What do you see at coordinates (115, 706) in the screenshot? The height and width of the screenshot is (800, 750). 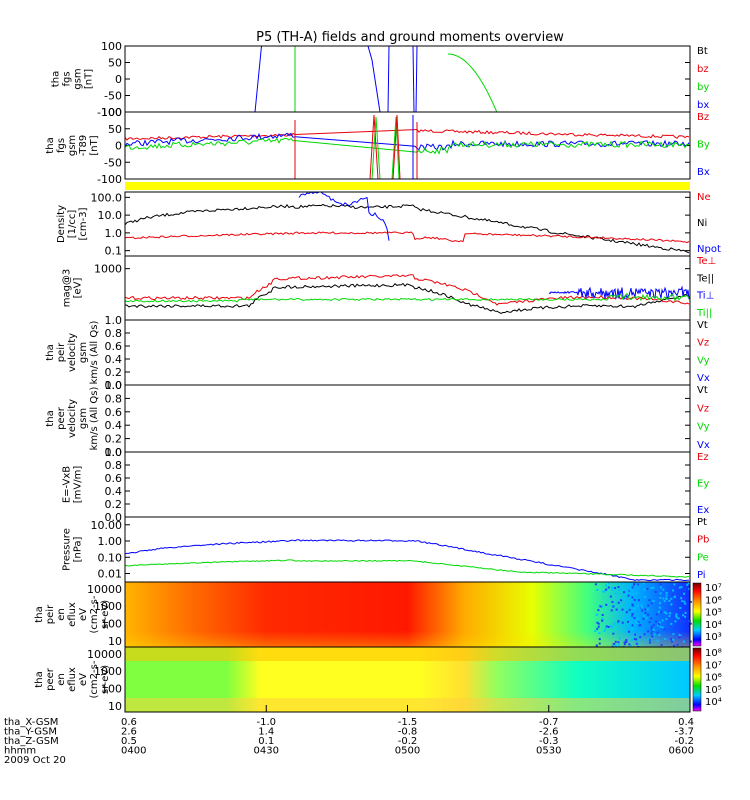 I see `y-tick-label: 10` at bounding box center [115, 706].